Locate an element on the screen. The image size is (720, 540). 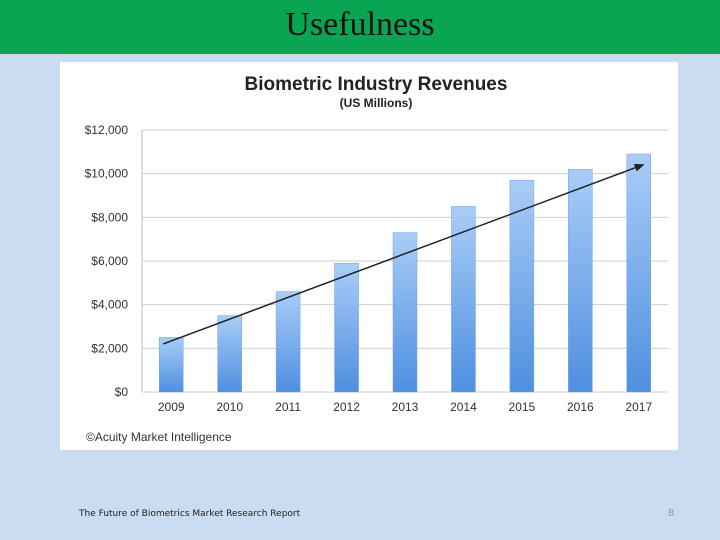
x-tick-label: 2015 is located at coordinates (522, 407).